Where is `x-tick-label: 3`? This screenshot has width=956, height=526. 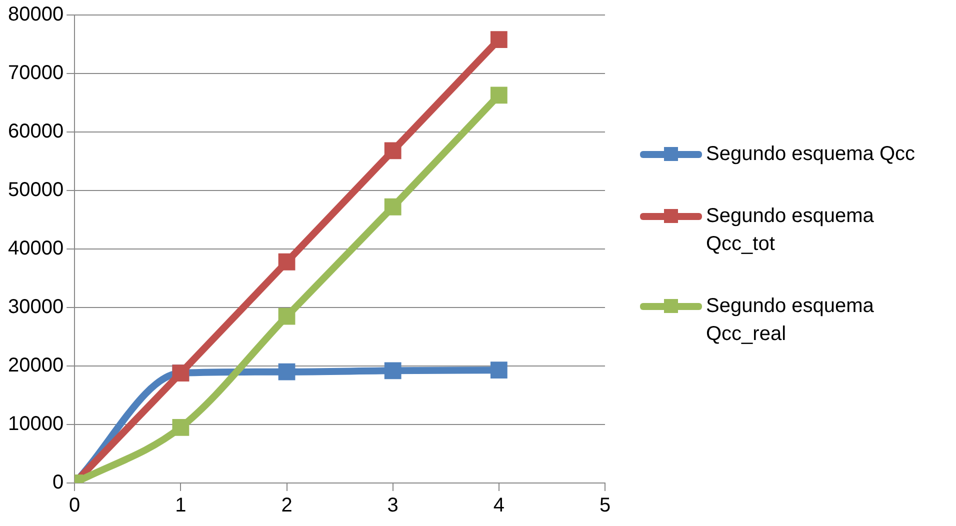
x-tick-label: 3 is located at coordinates (392, 505).